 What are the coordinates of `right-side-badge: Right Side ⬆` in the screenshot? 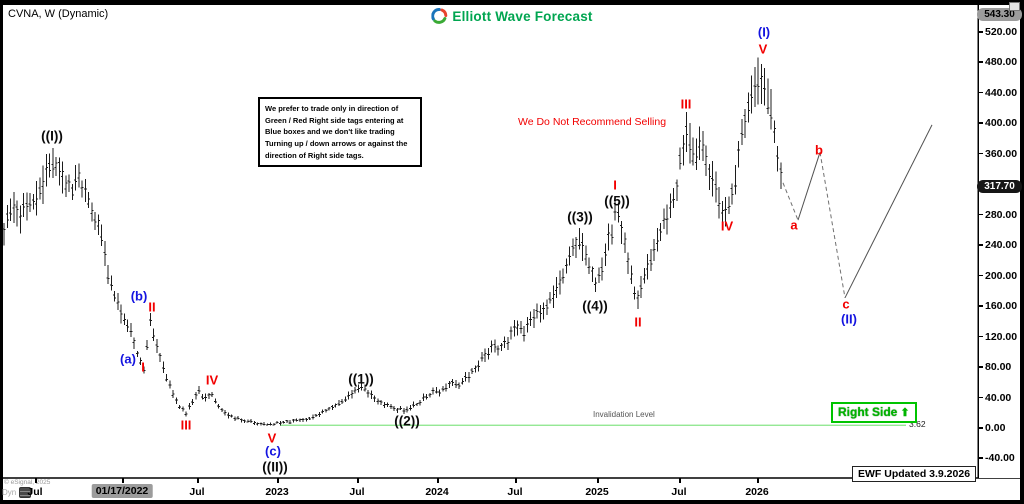 It's located at (874, 412).